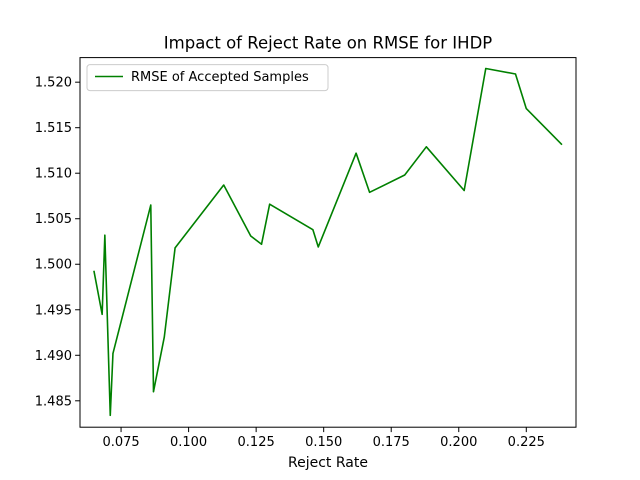 The image size is (640, 480). What do you see at coordinates (53, 401) in the screenshot?
I see `y-tick-label: 1.485` at bounding box center [53, 401].